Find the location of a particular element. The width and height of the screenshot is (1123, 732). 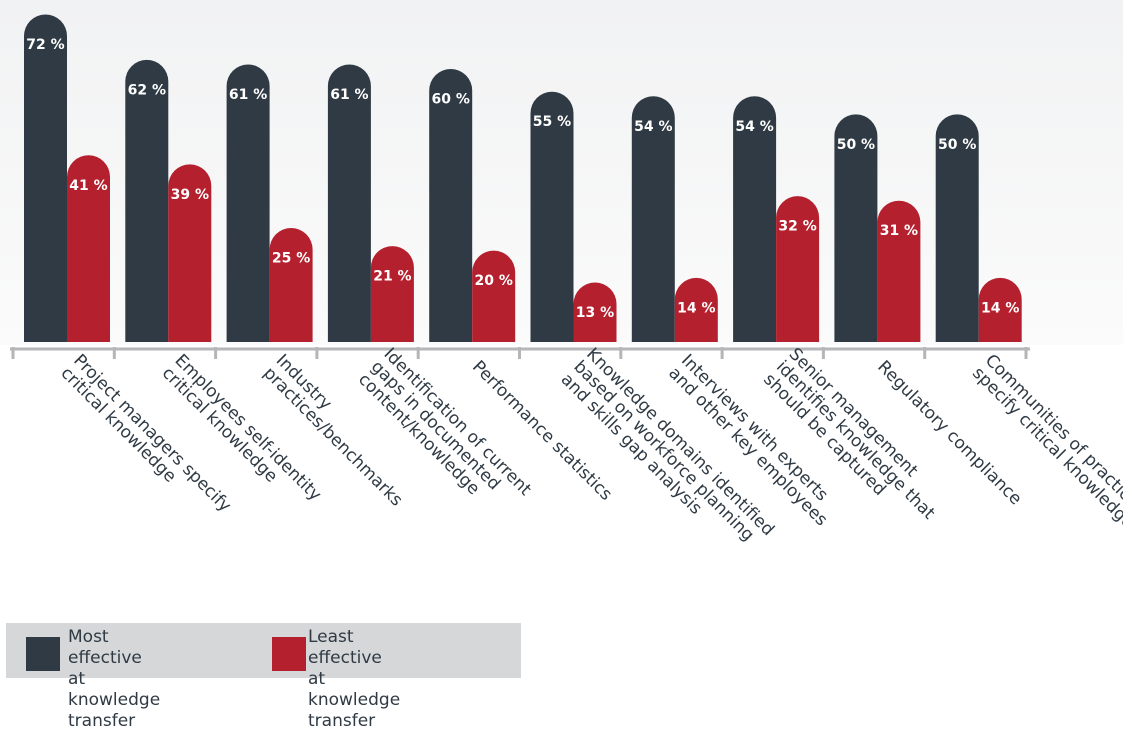

data-label-most-effective-8: 54 % is located at coordinates (754, 127).